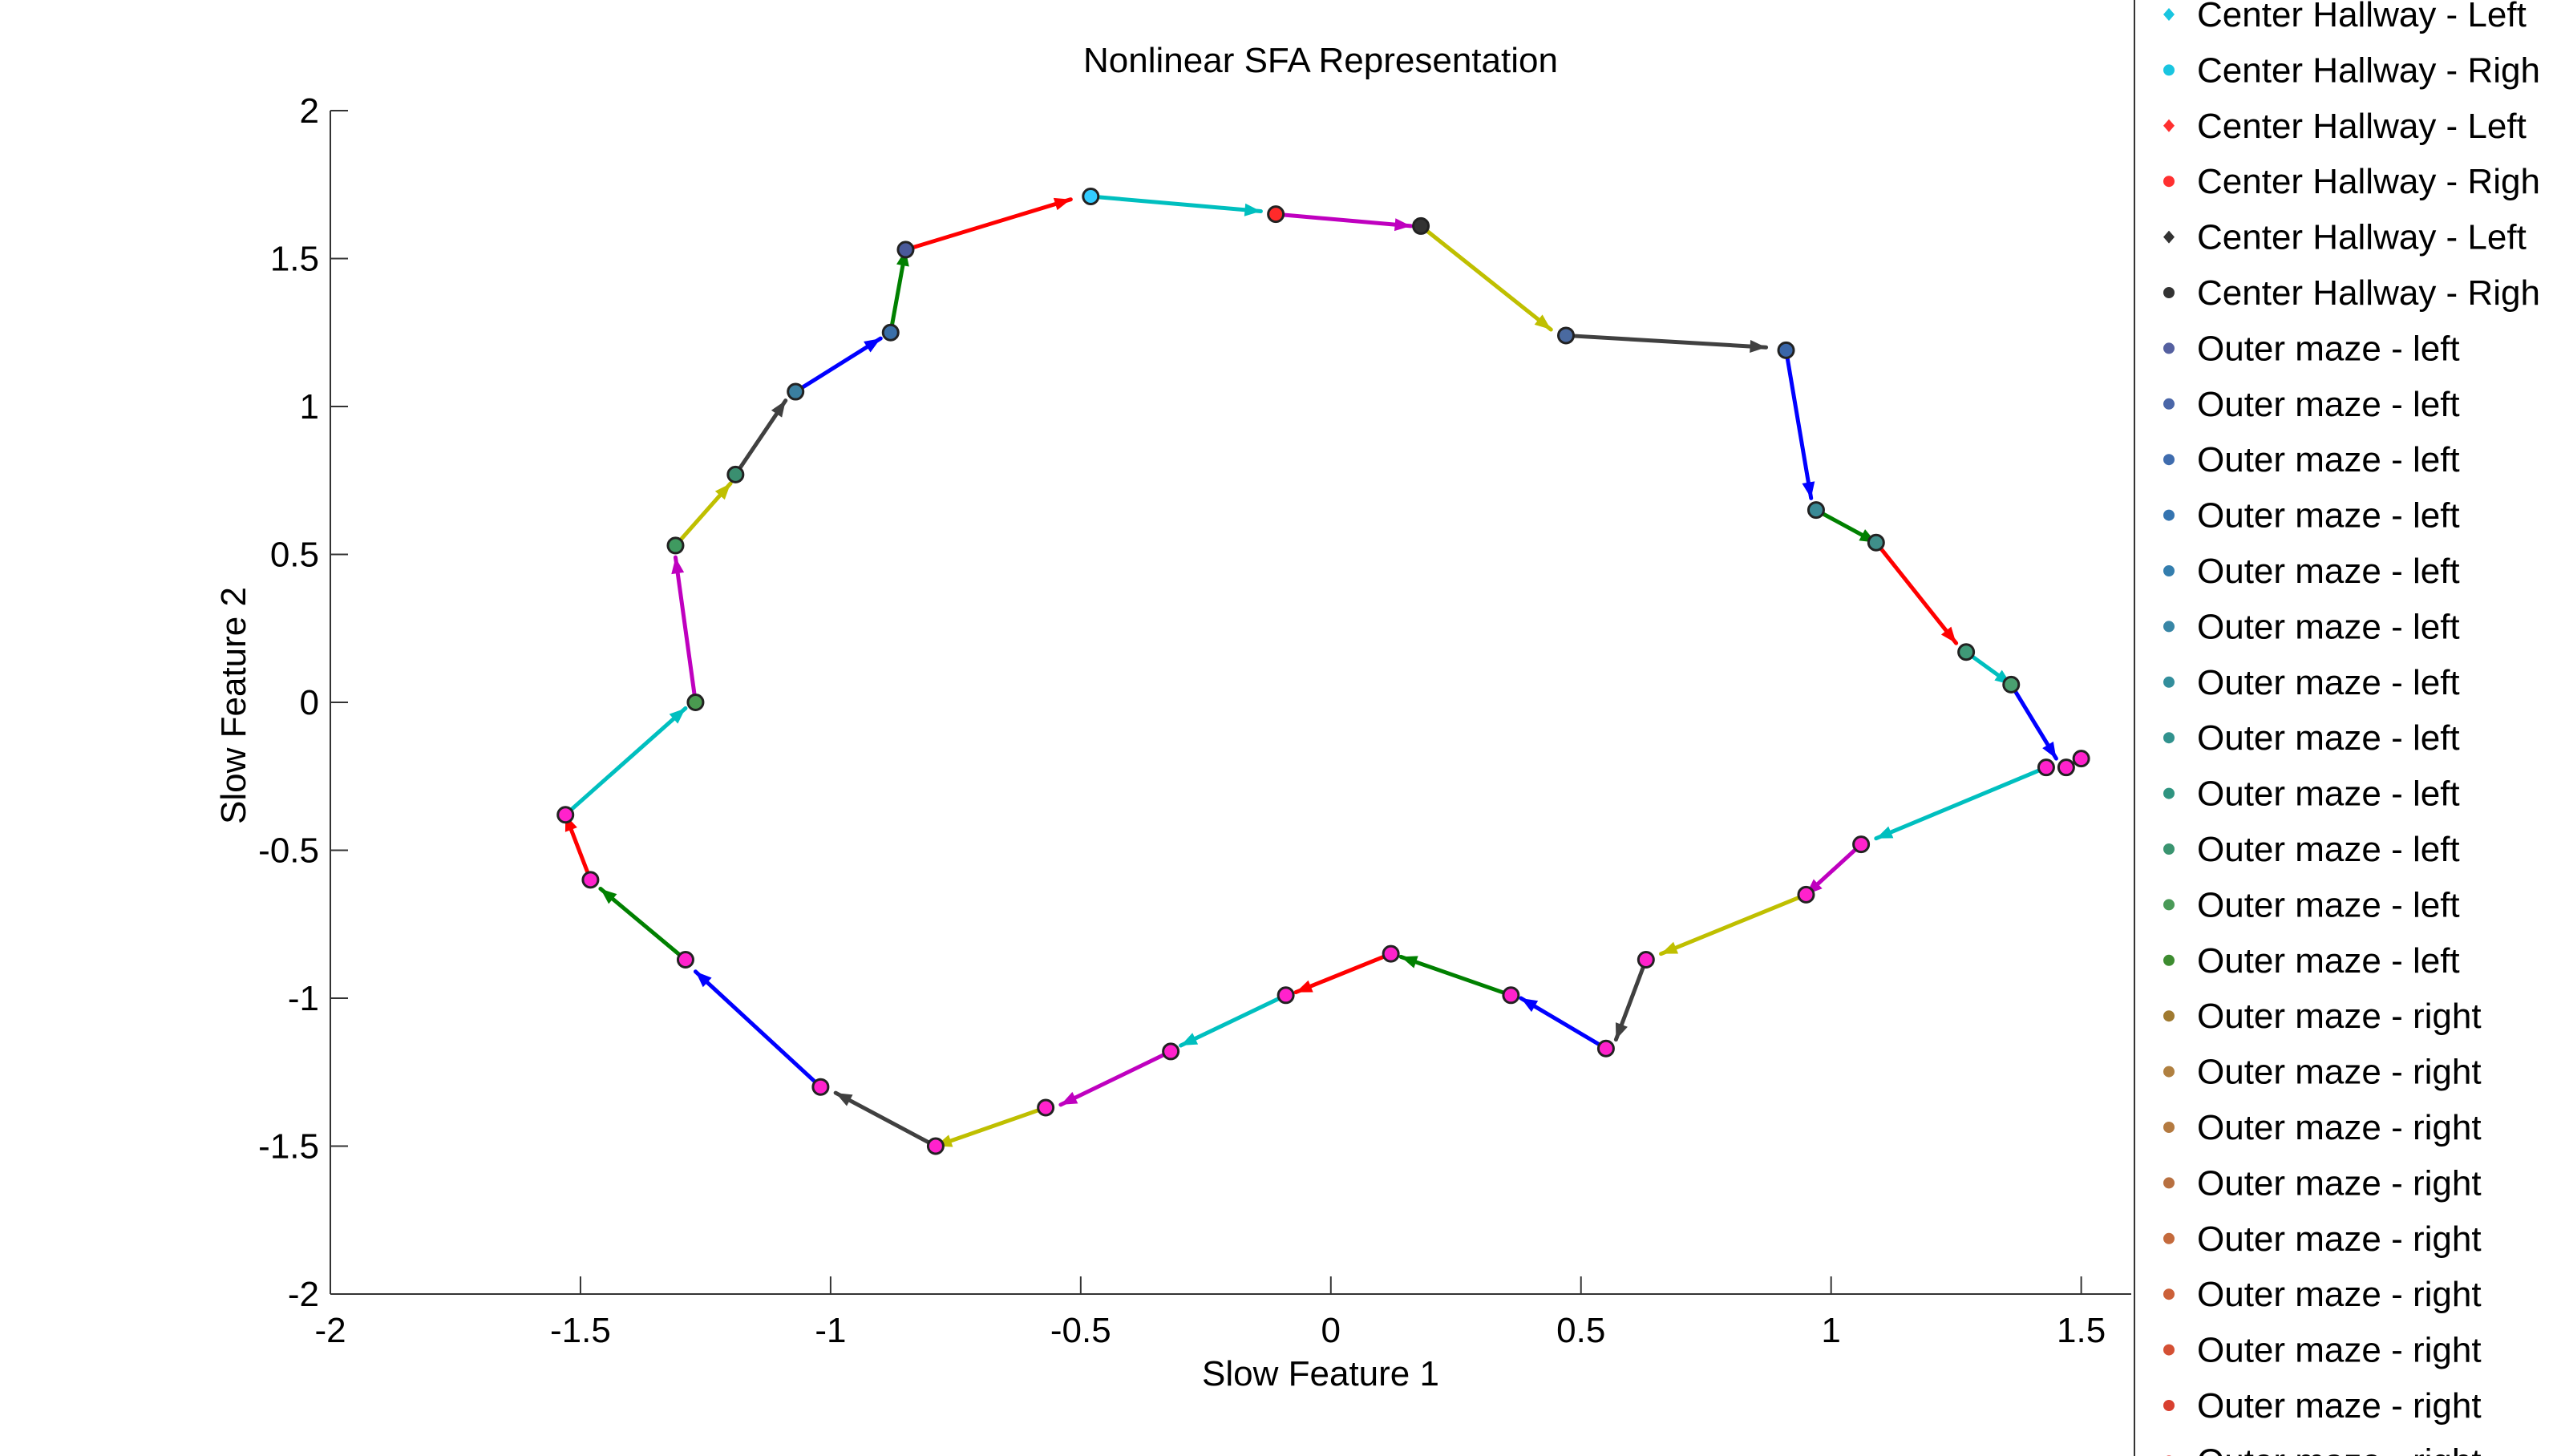 The height and width of the screenshot is (1456, 2553). Describe the element at coordinates (303, 1294) in the screenshot. I see `y-tick-label: -2` at that location.